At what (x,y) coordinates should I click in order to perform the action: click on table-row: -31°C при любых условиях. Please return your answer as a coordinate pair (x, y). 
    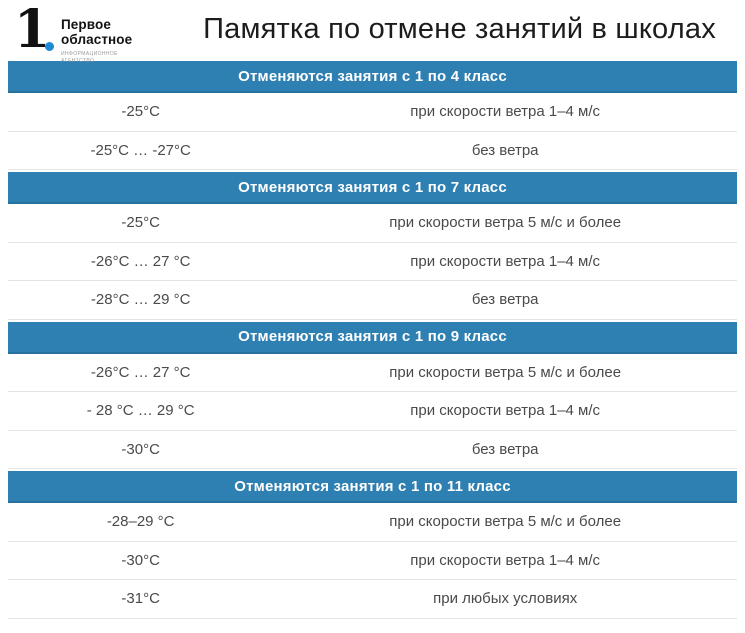
    Looking at the image, I should click on (372, 599).